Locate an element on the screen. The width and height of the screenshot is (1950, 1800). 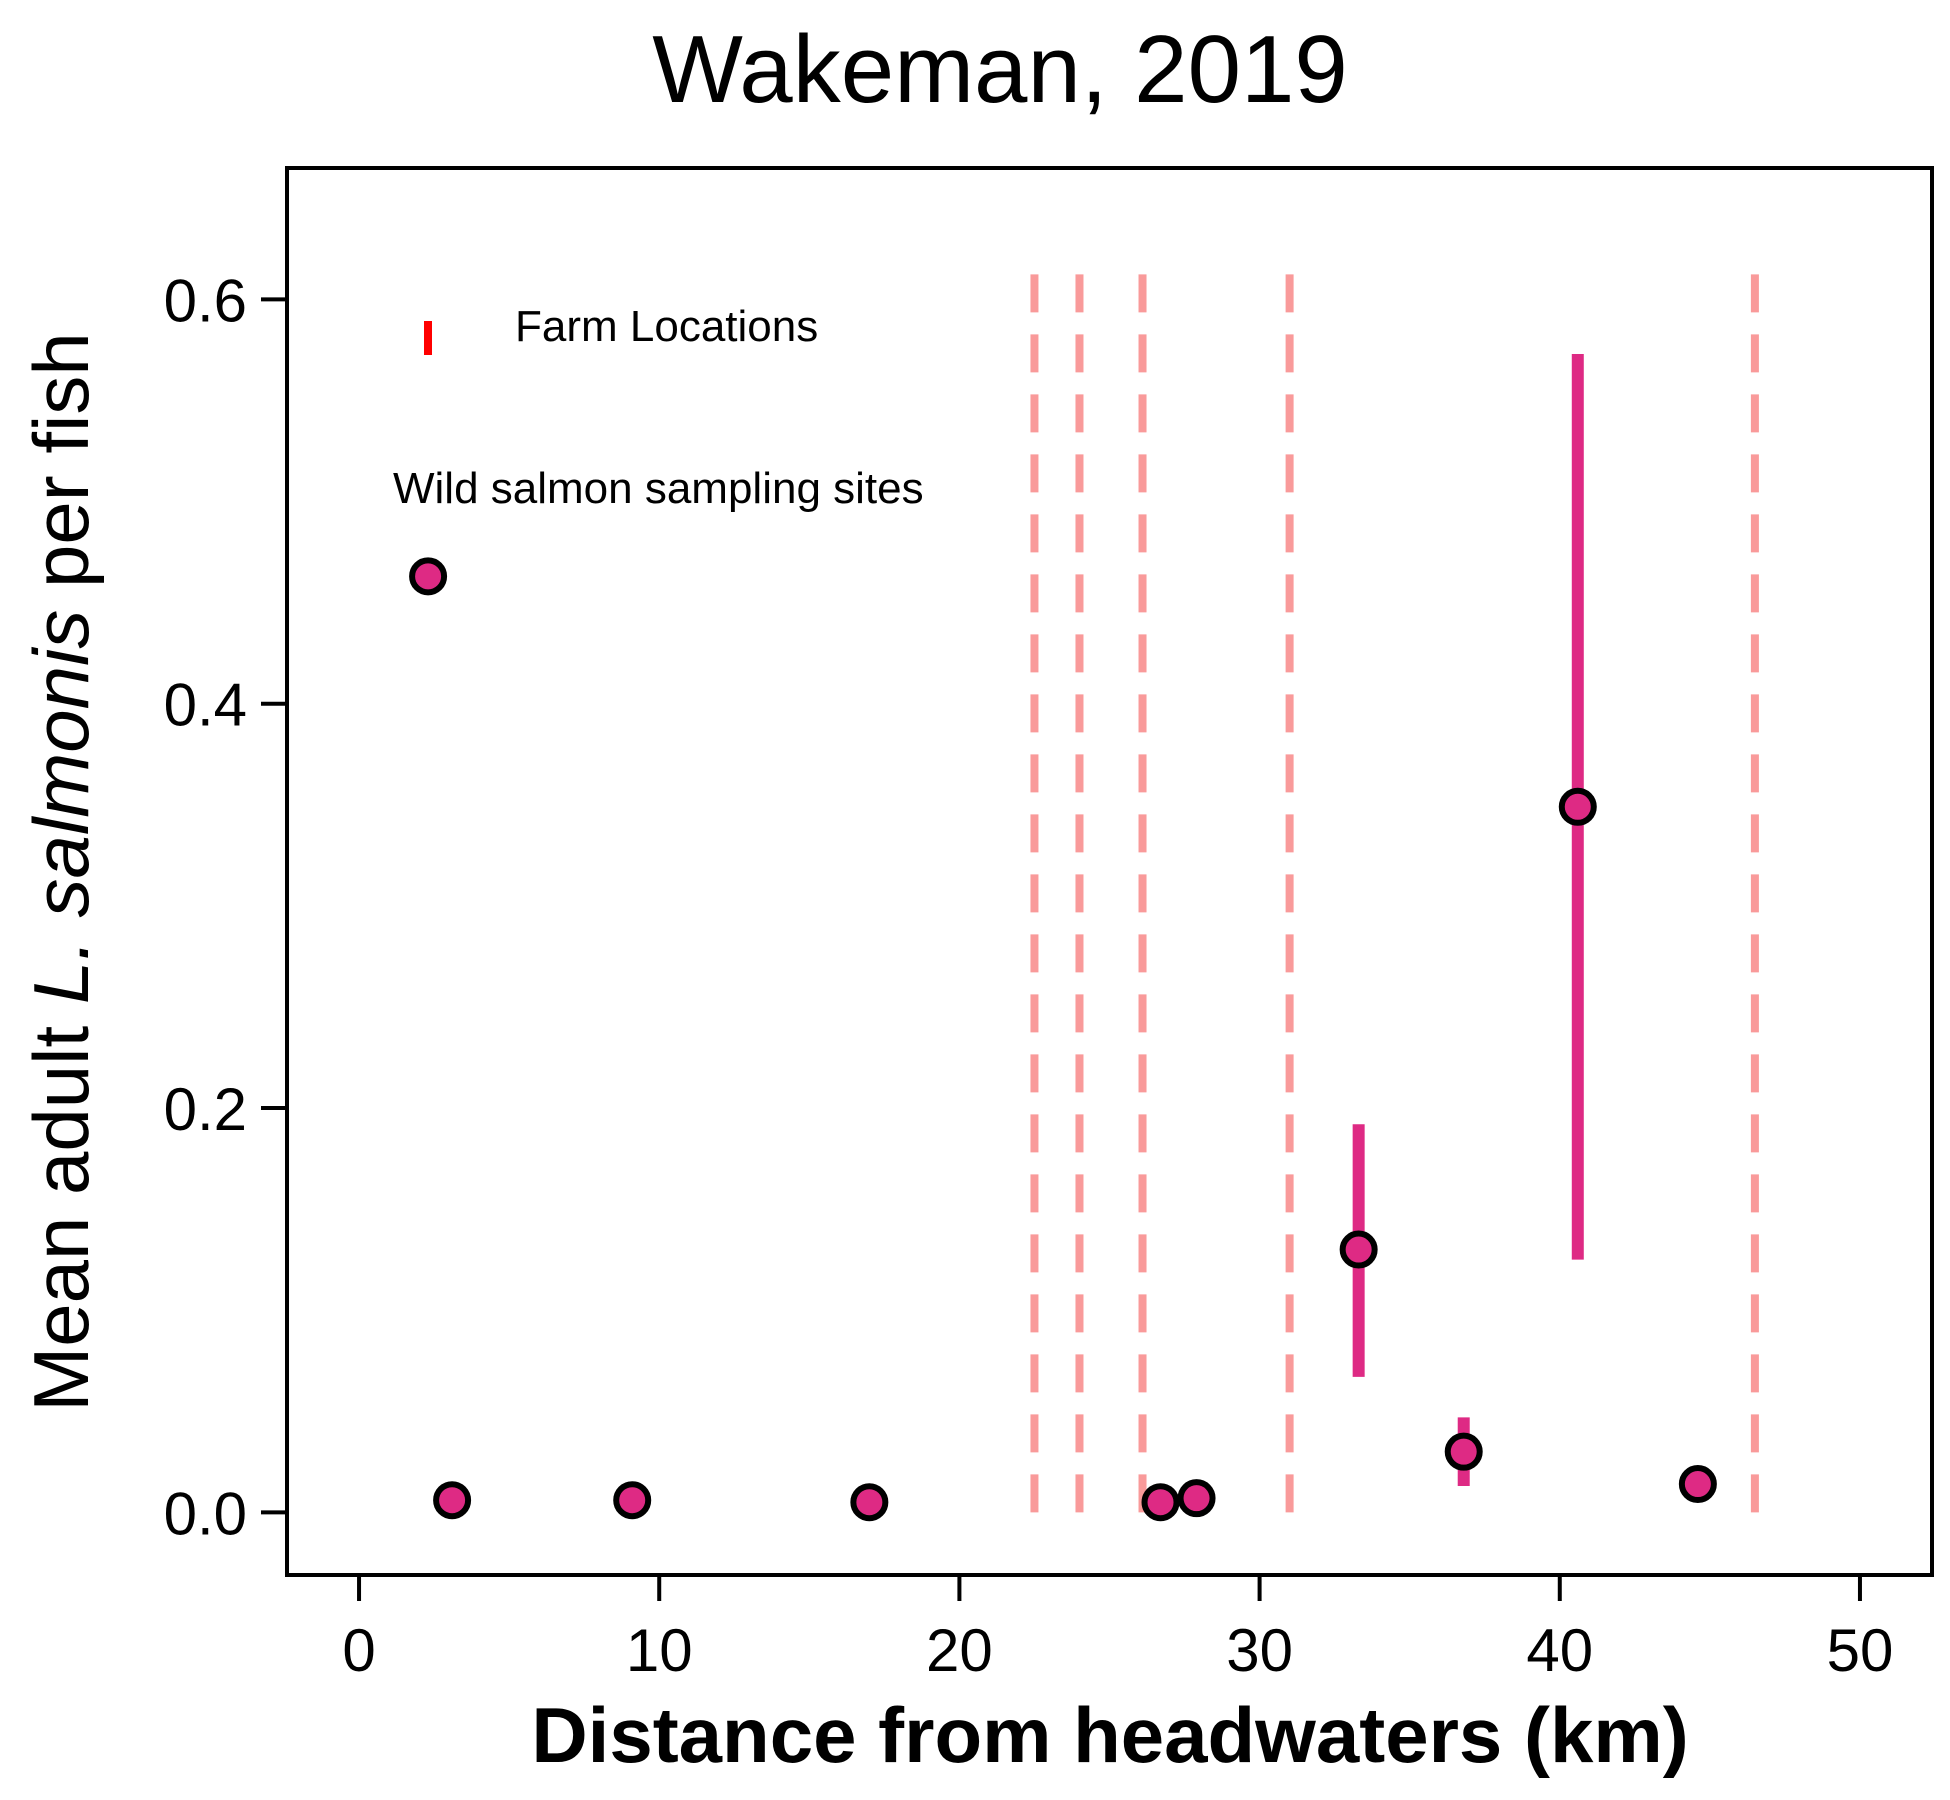
y-tick-label: 0.2 is located at coordinates (205, 1109).